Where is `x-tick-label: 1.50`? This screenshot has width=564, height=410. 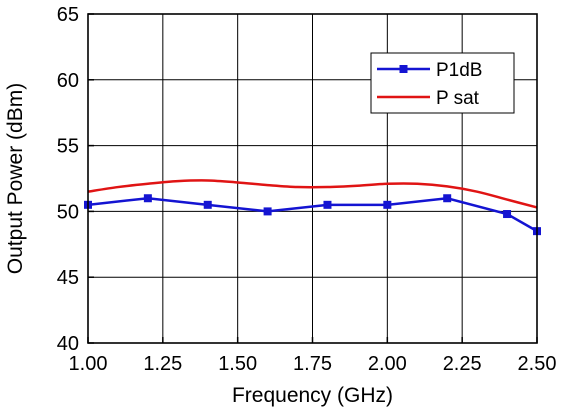
x-tick-label: 1.50 is located at coordinates (237, 364).